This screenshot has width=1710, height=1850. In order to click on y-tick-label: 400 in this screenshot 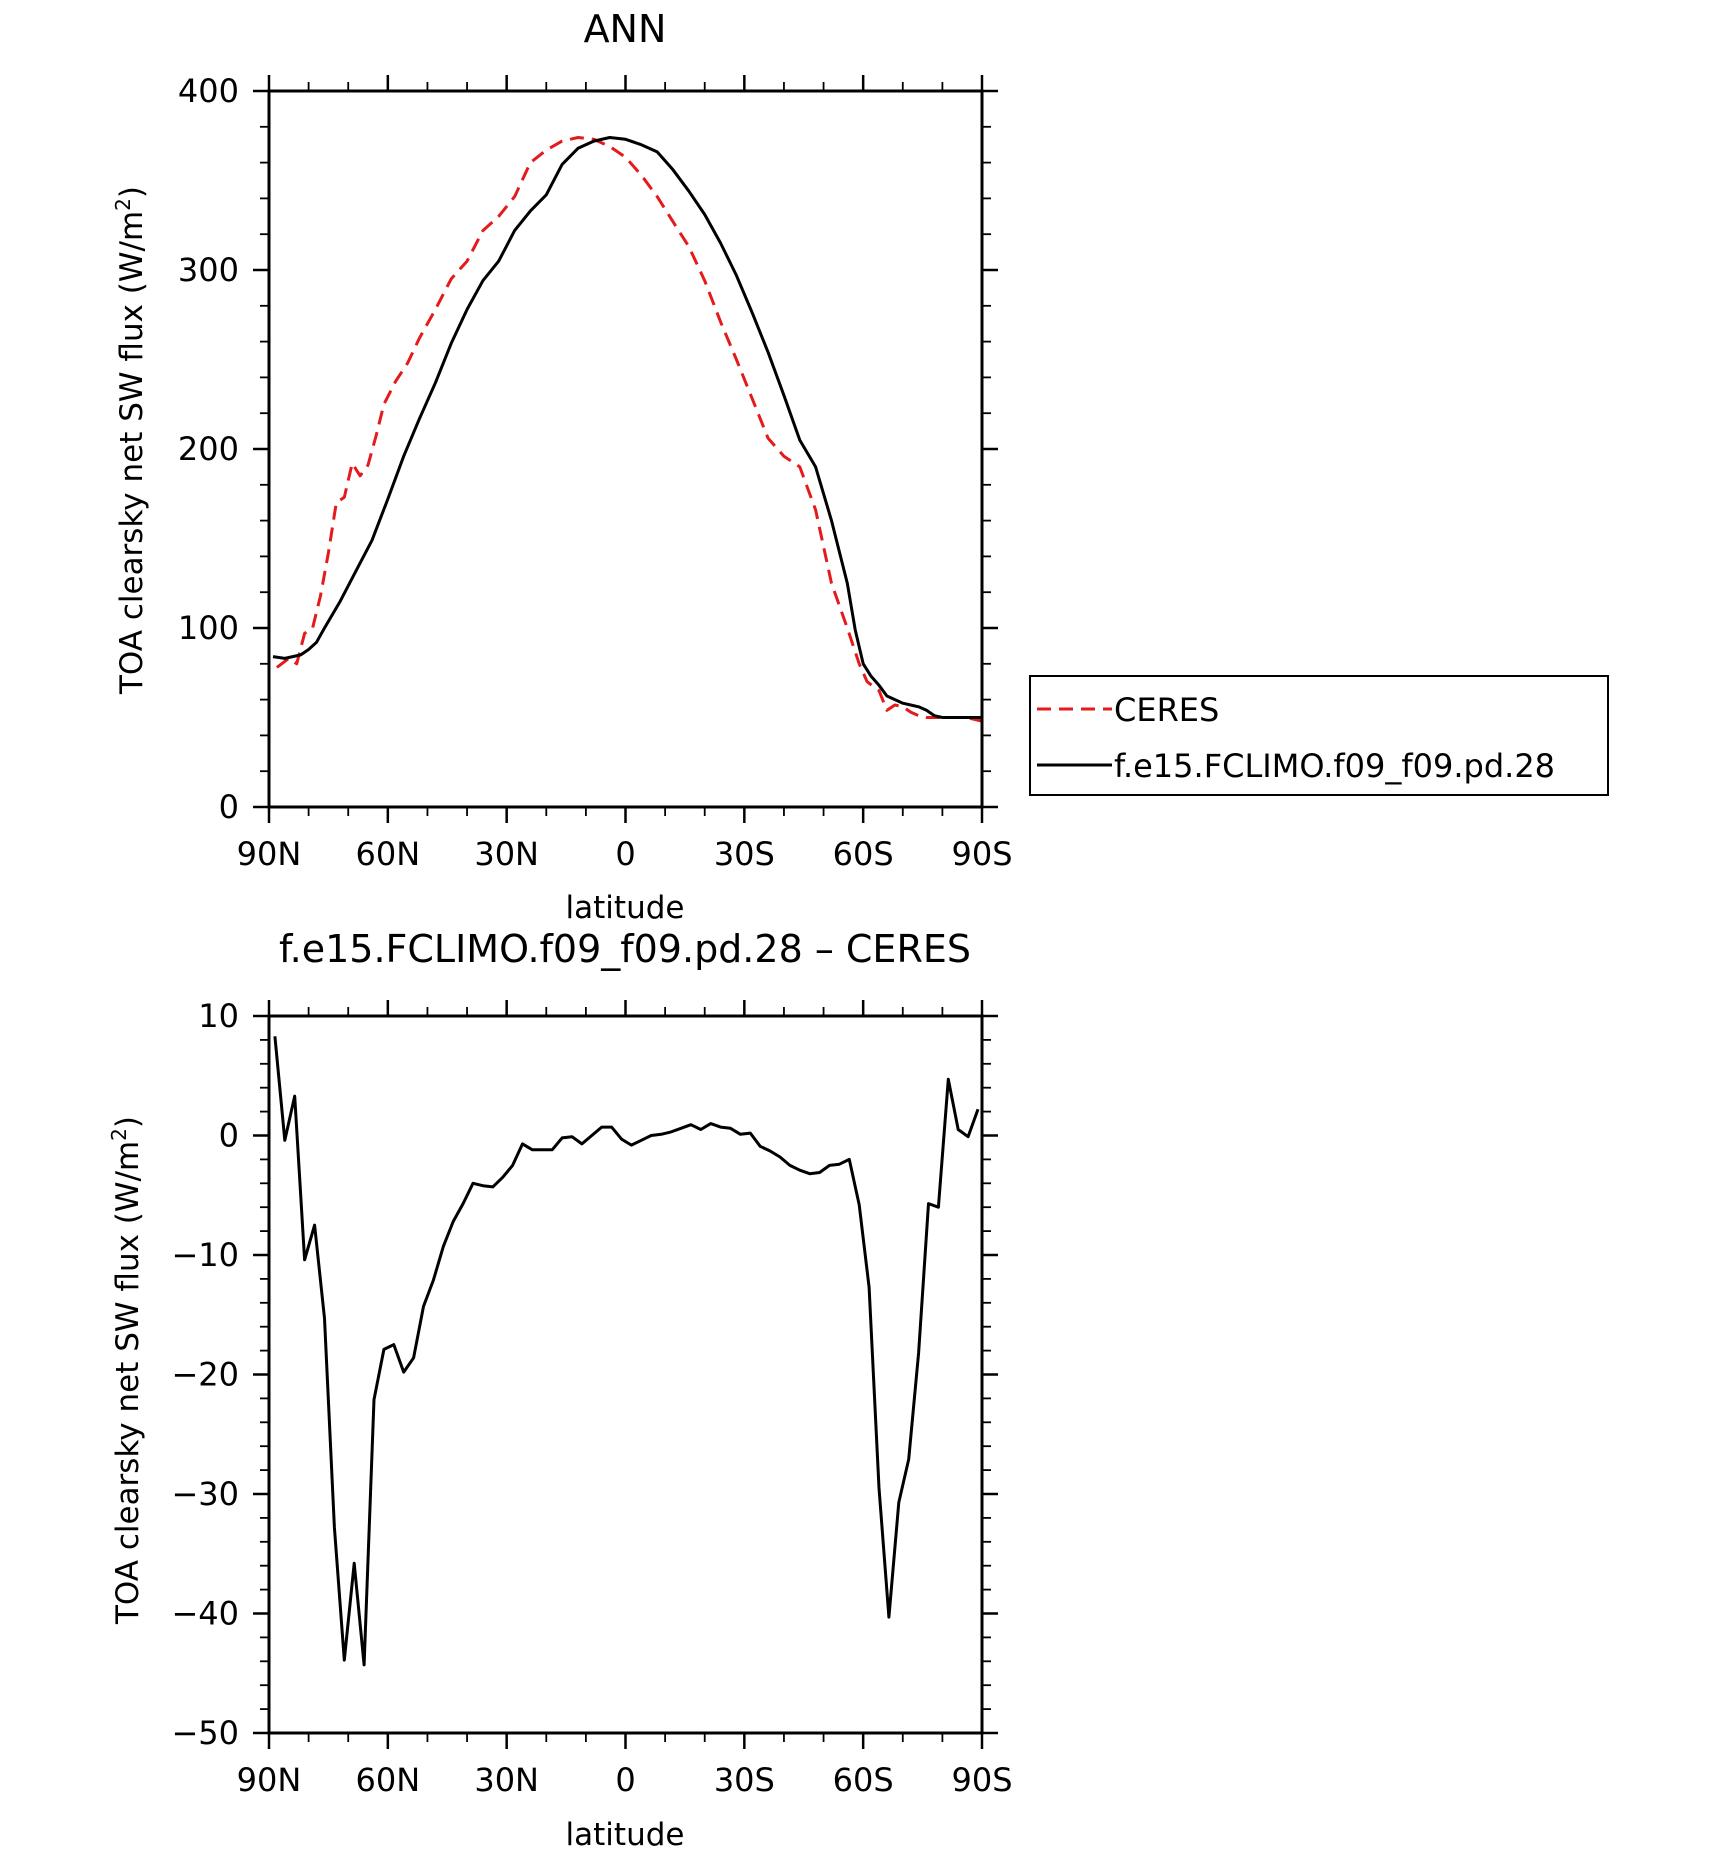, I will do `click(208, 91)`.